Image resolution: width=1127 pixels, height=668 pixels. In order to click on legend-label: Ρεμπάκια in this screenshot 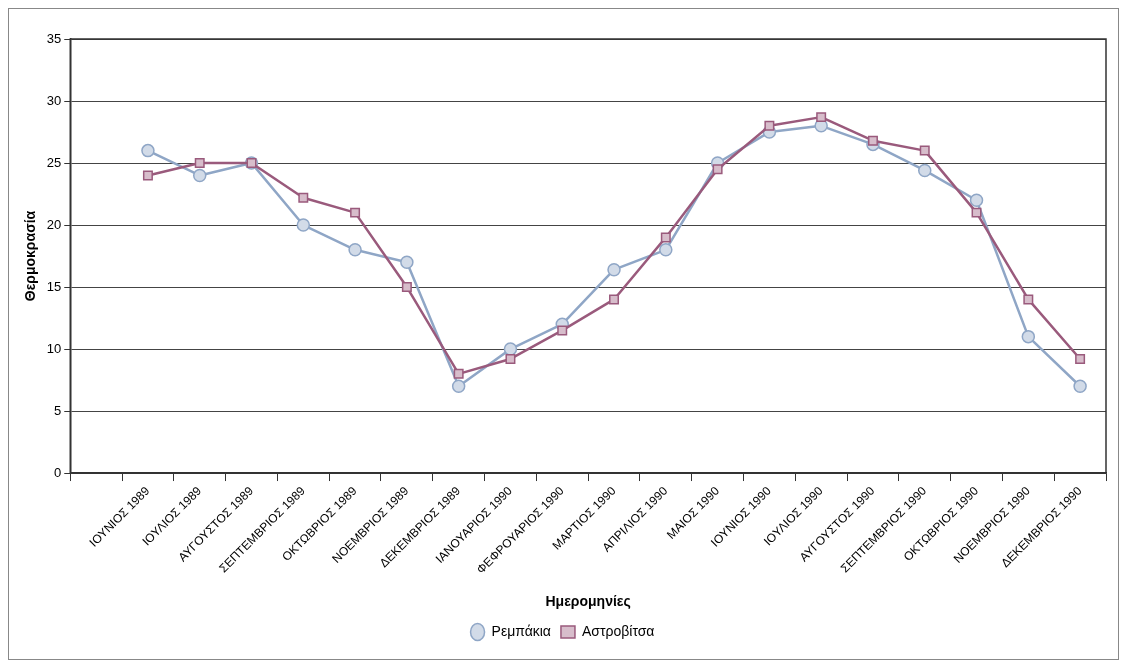, I will do `click(521, 630)`.